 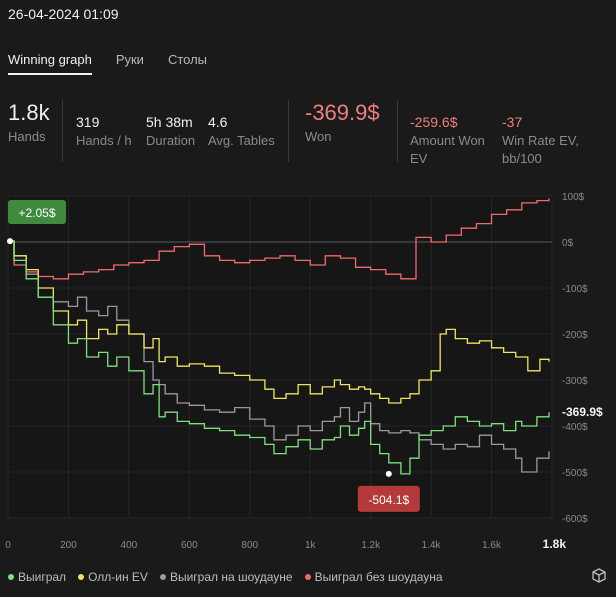 I want to click on tab-winning-graph: Winning graph, so click(x=50, y=63).